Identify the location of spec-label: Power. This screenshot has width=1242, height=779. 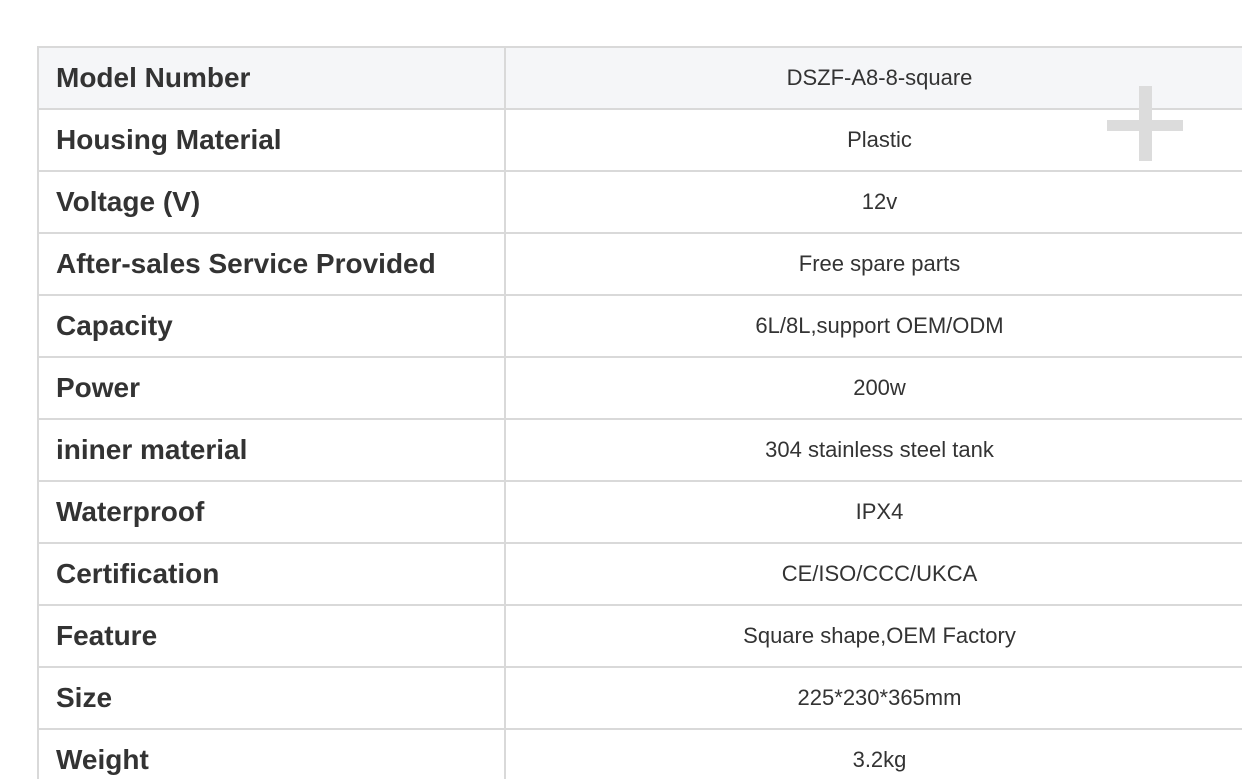
(271, 388).